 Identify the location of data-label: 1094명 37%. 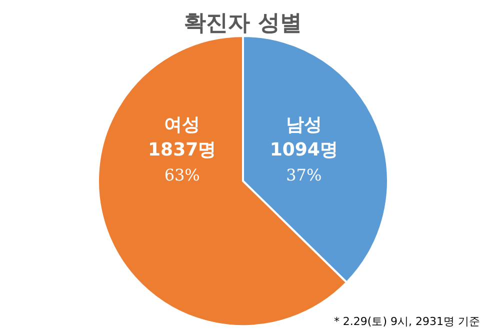
(304, 161).